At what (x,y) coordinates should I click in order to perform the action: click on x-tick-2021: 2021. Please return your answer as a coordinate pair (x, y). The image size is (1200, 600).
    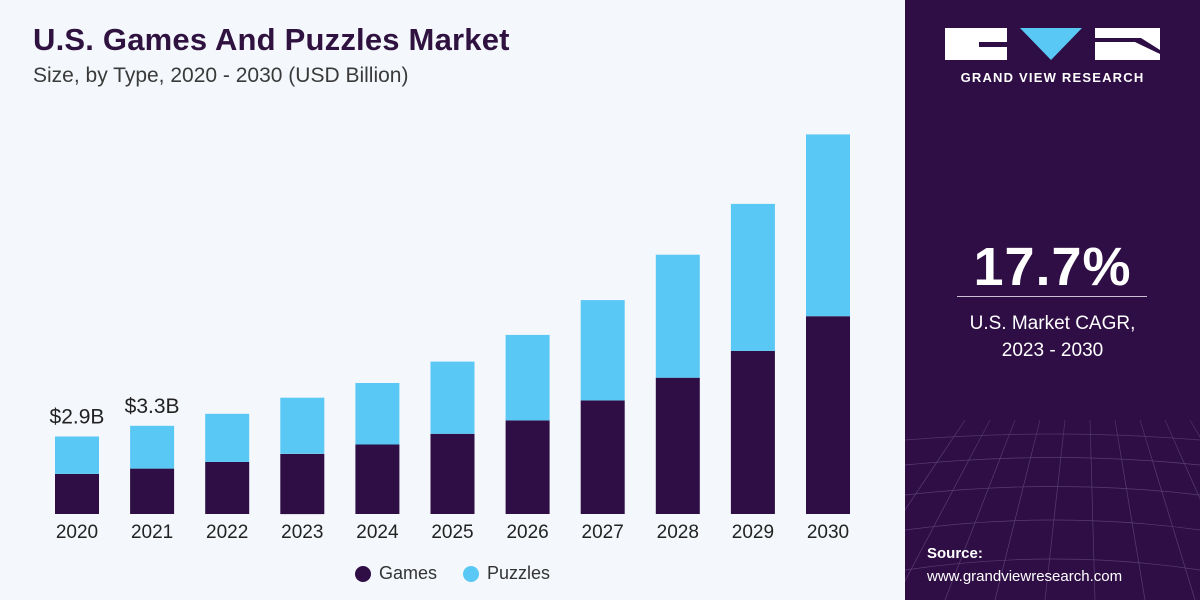
    Looking at the image, I should click on (152, 532).